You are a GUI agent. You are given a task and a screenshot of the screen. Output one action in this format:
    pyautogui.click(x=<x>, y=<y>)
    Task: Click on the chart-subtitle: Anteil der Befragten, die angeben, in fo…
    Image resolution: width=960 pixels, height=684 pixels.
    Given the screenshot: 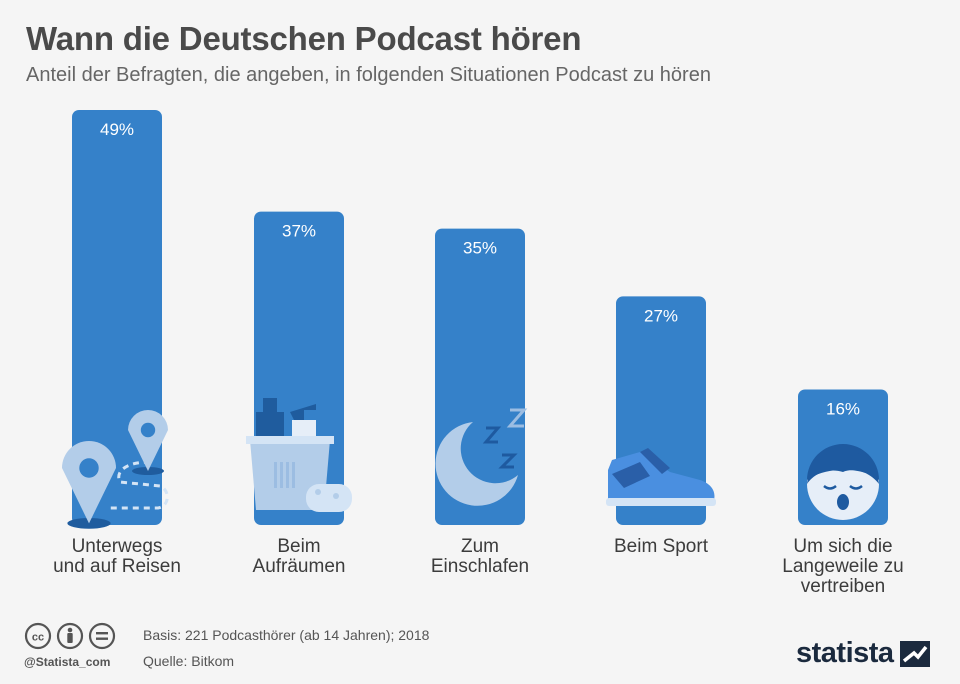 What is the action you would take?
    pyautogui.click(x=368, y=75)
    